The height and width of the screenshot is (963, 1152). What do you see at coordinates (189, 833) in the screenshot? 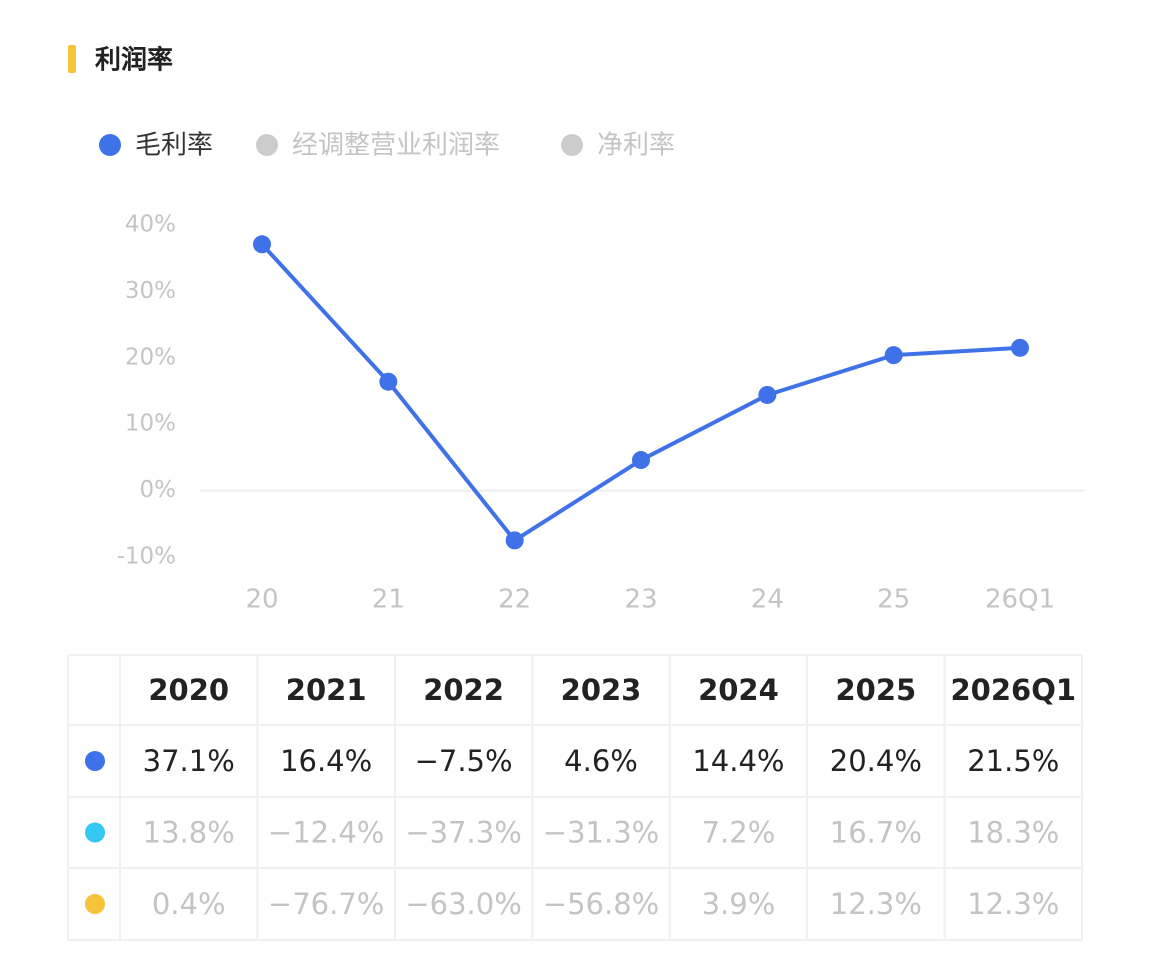
I see `table-cell: 13.8%` at bounding box center [189, 833].